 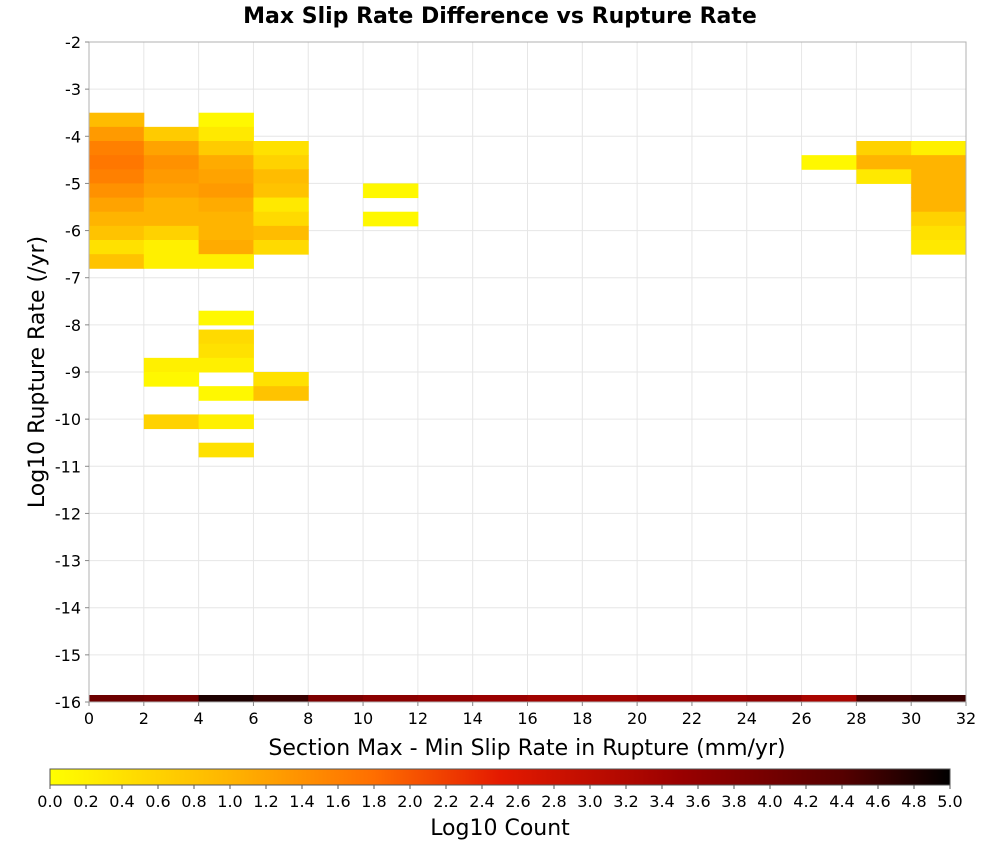 I want to click on x-tick-label: 6, so click(x=253, y=718).